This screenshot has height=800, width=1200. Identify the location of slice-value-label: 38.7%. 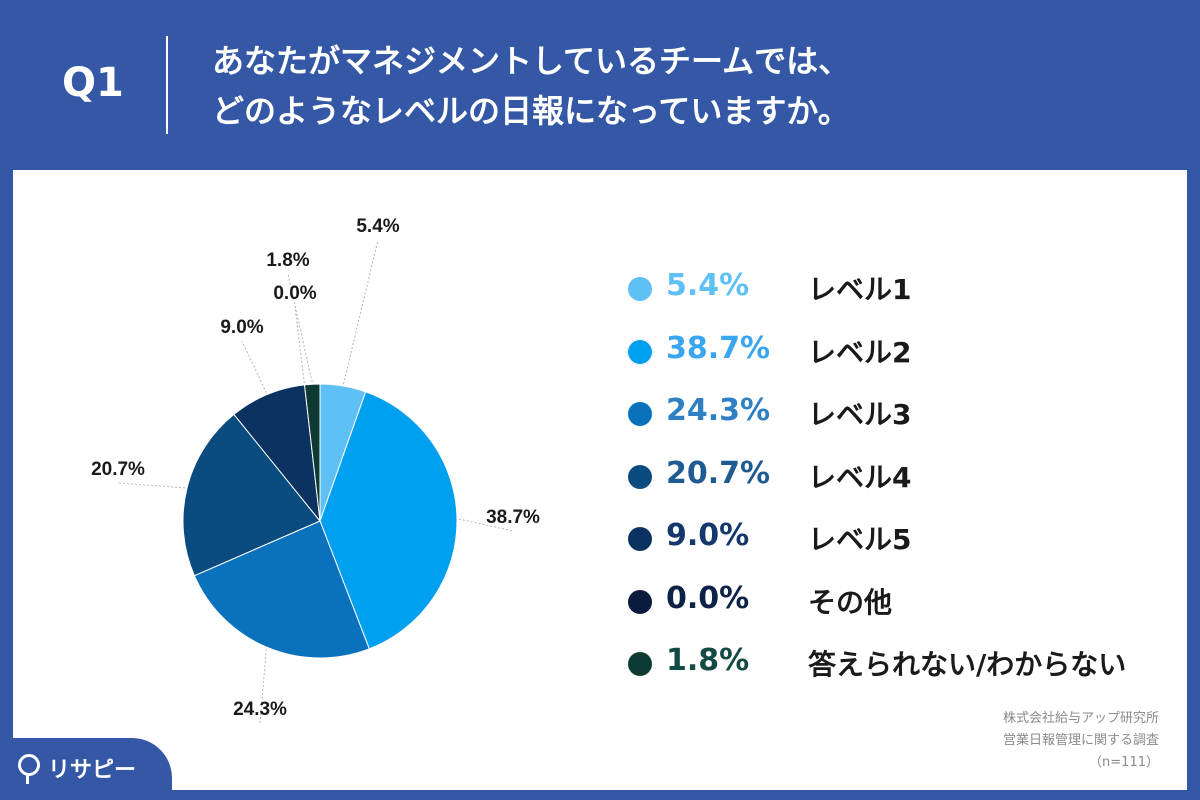
(513, 517).